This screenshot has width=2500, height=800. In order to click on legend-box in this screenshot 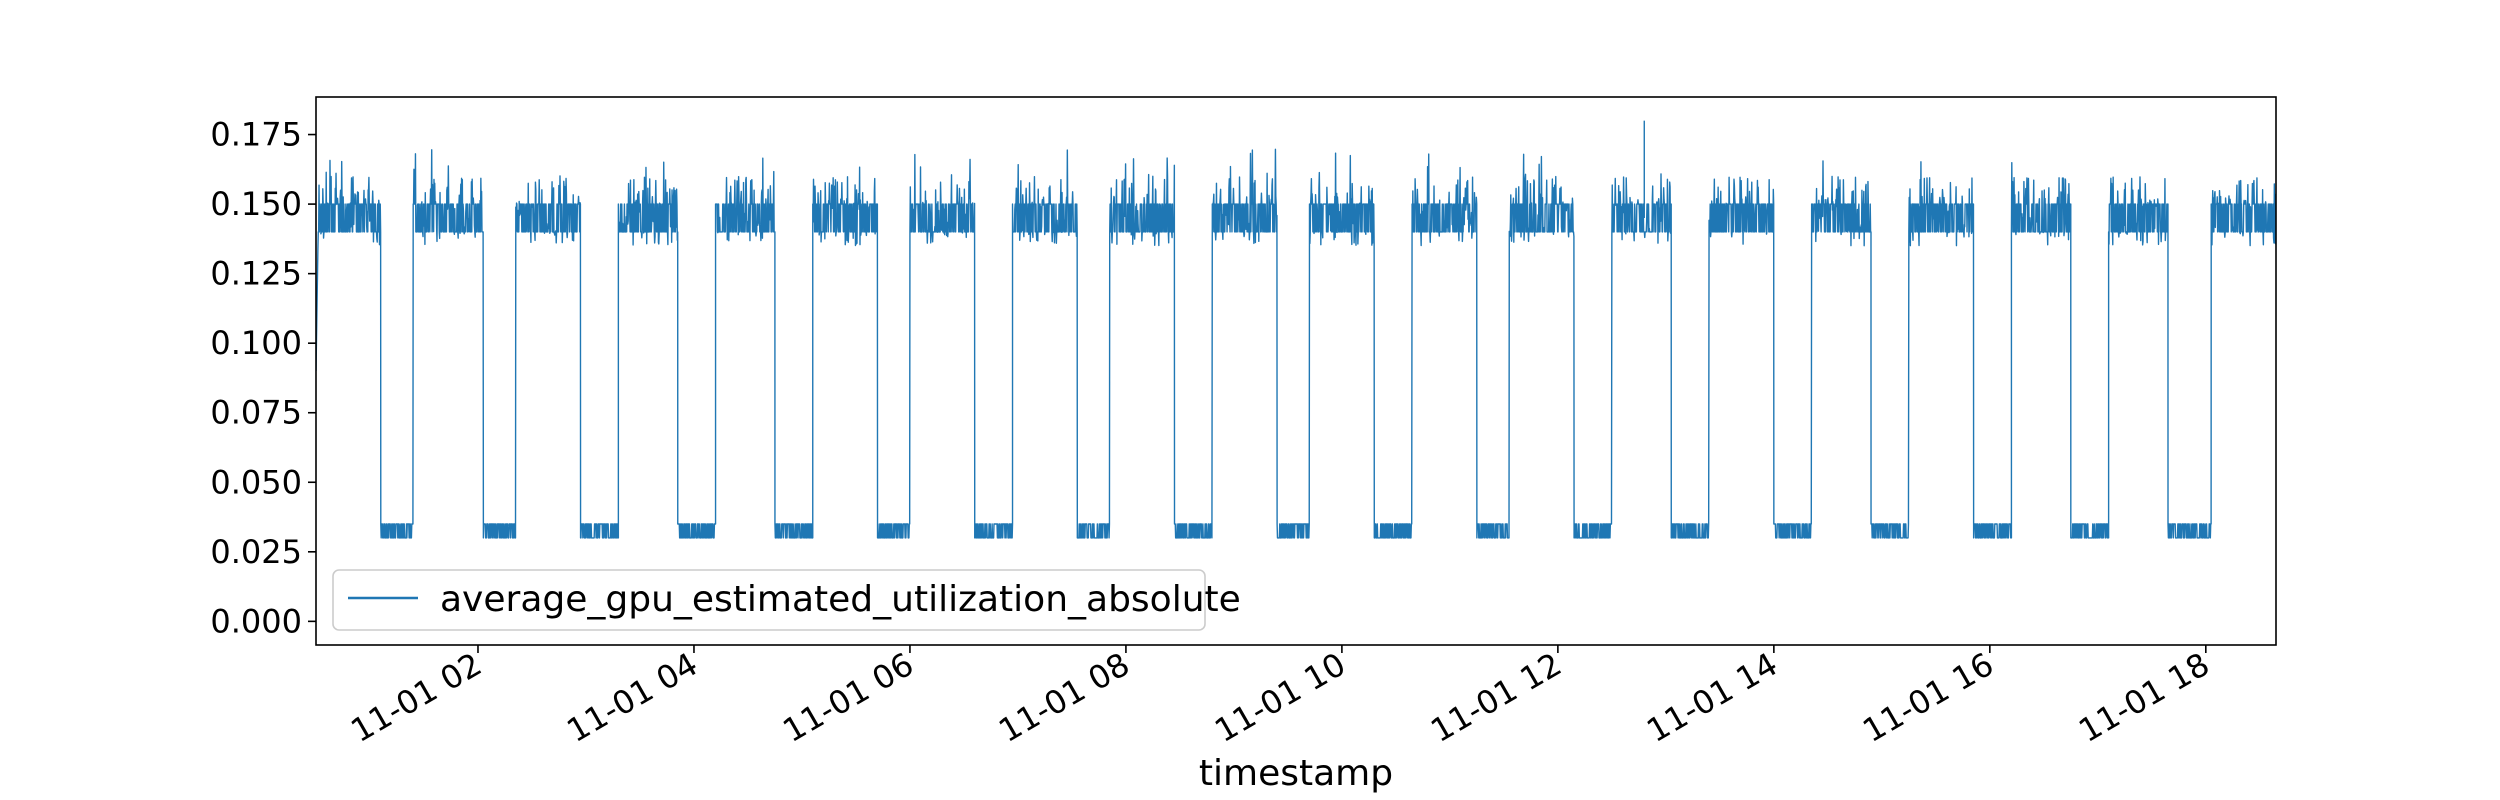, I will do `click(769, 600)`.